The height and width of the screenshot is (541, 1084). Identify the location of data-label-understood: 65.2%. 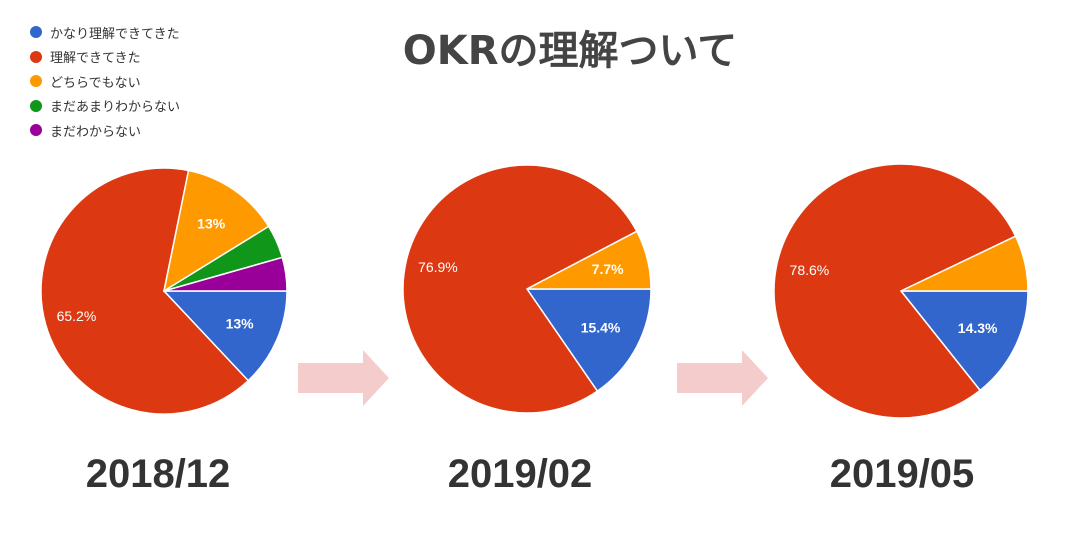
(77, 316).